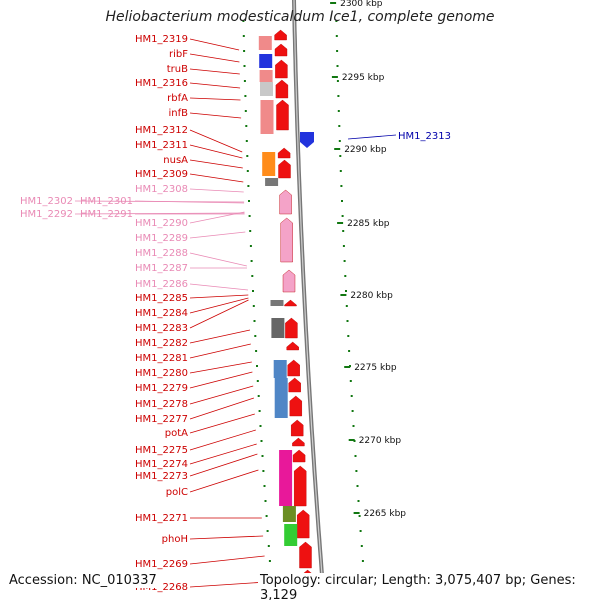 This screenshot has width=600, height=600. What do you see at coordinates (106, 201) in the screenshot?
I see `gene-label: HM1_2301` at bounding box center [106, 201].